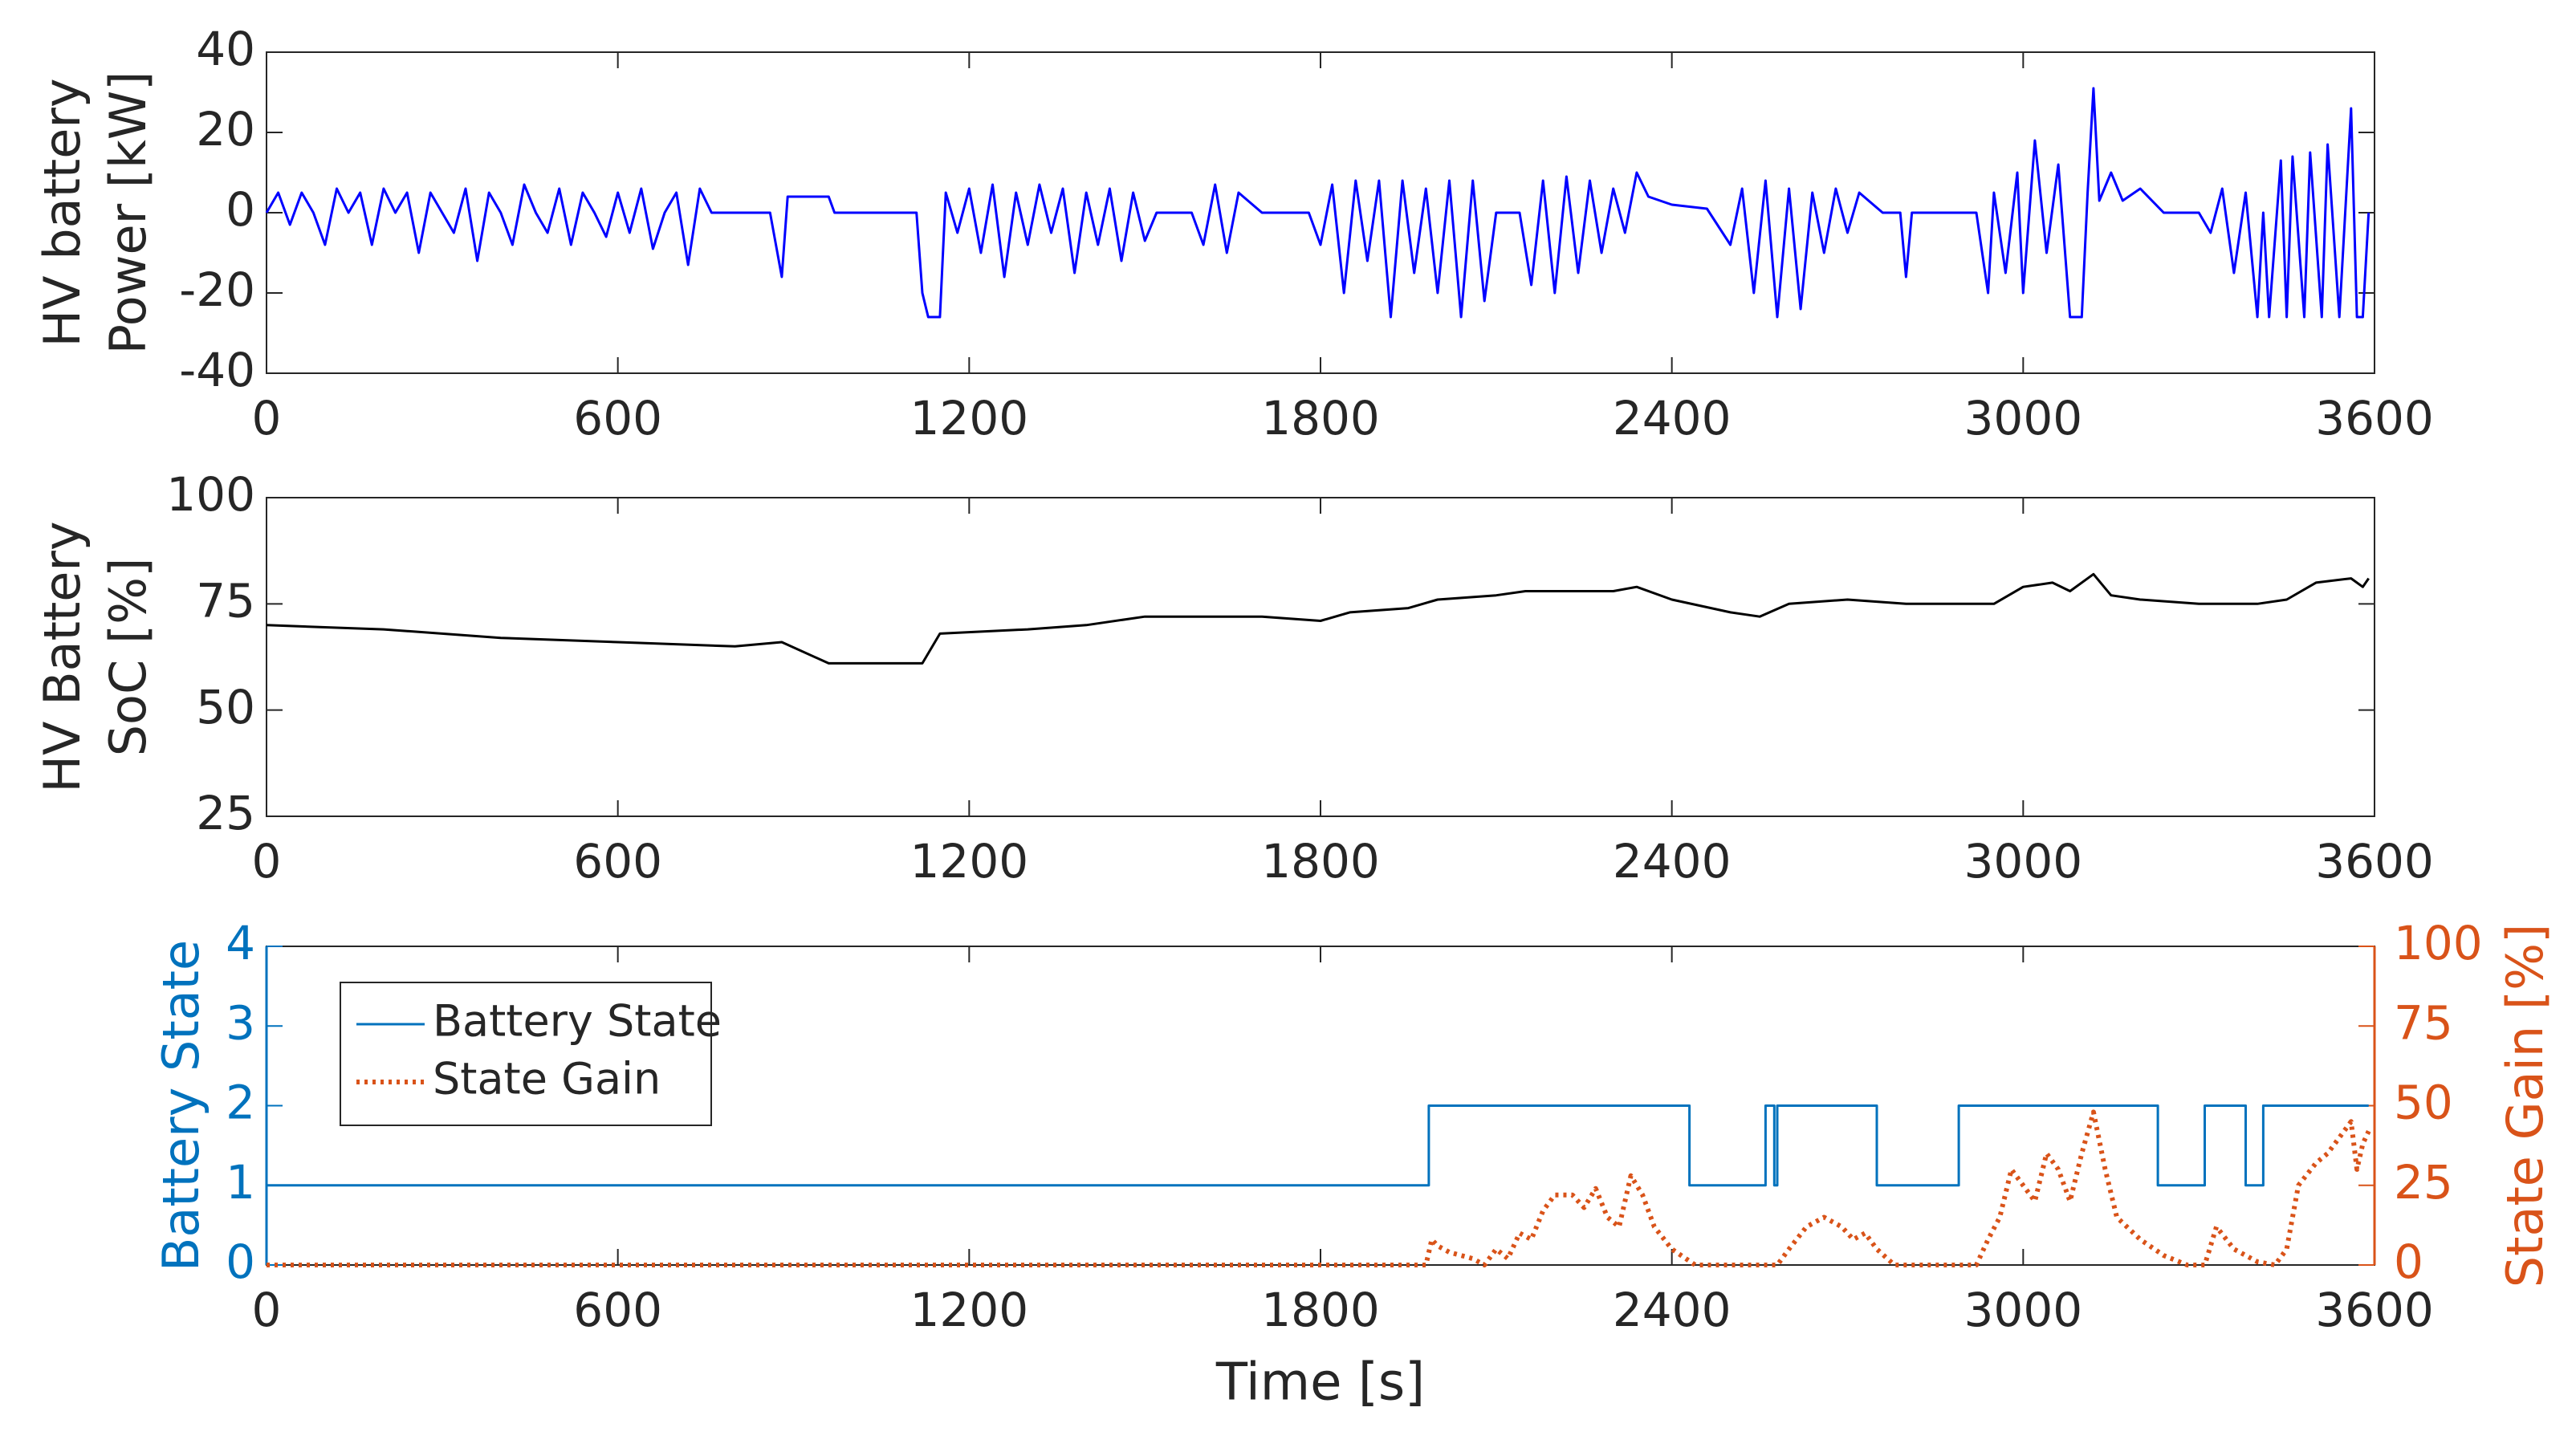 This screenshot has width=2576, height=1448. What do you see at coordinates (2408, 1261) in the screenshot?
I see `y2-tick-label: 0` at bounding box center [2408, 1261].